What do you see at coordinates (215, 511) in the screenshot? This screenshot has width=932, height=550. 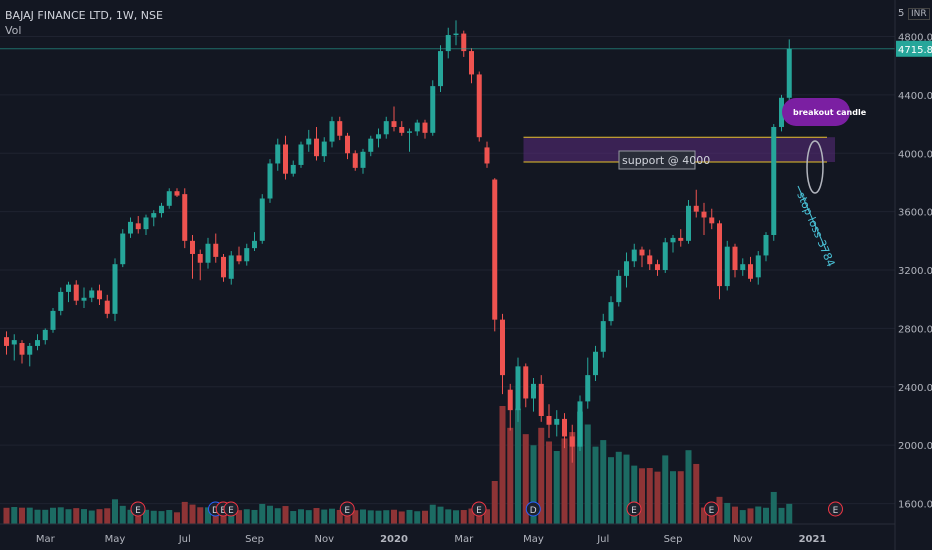 I see `marker-label: D` at bounding box center [215, 511].